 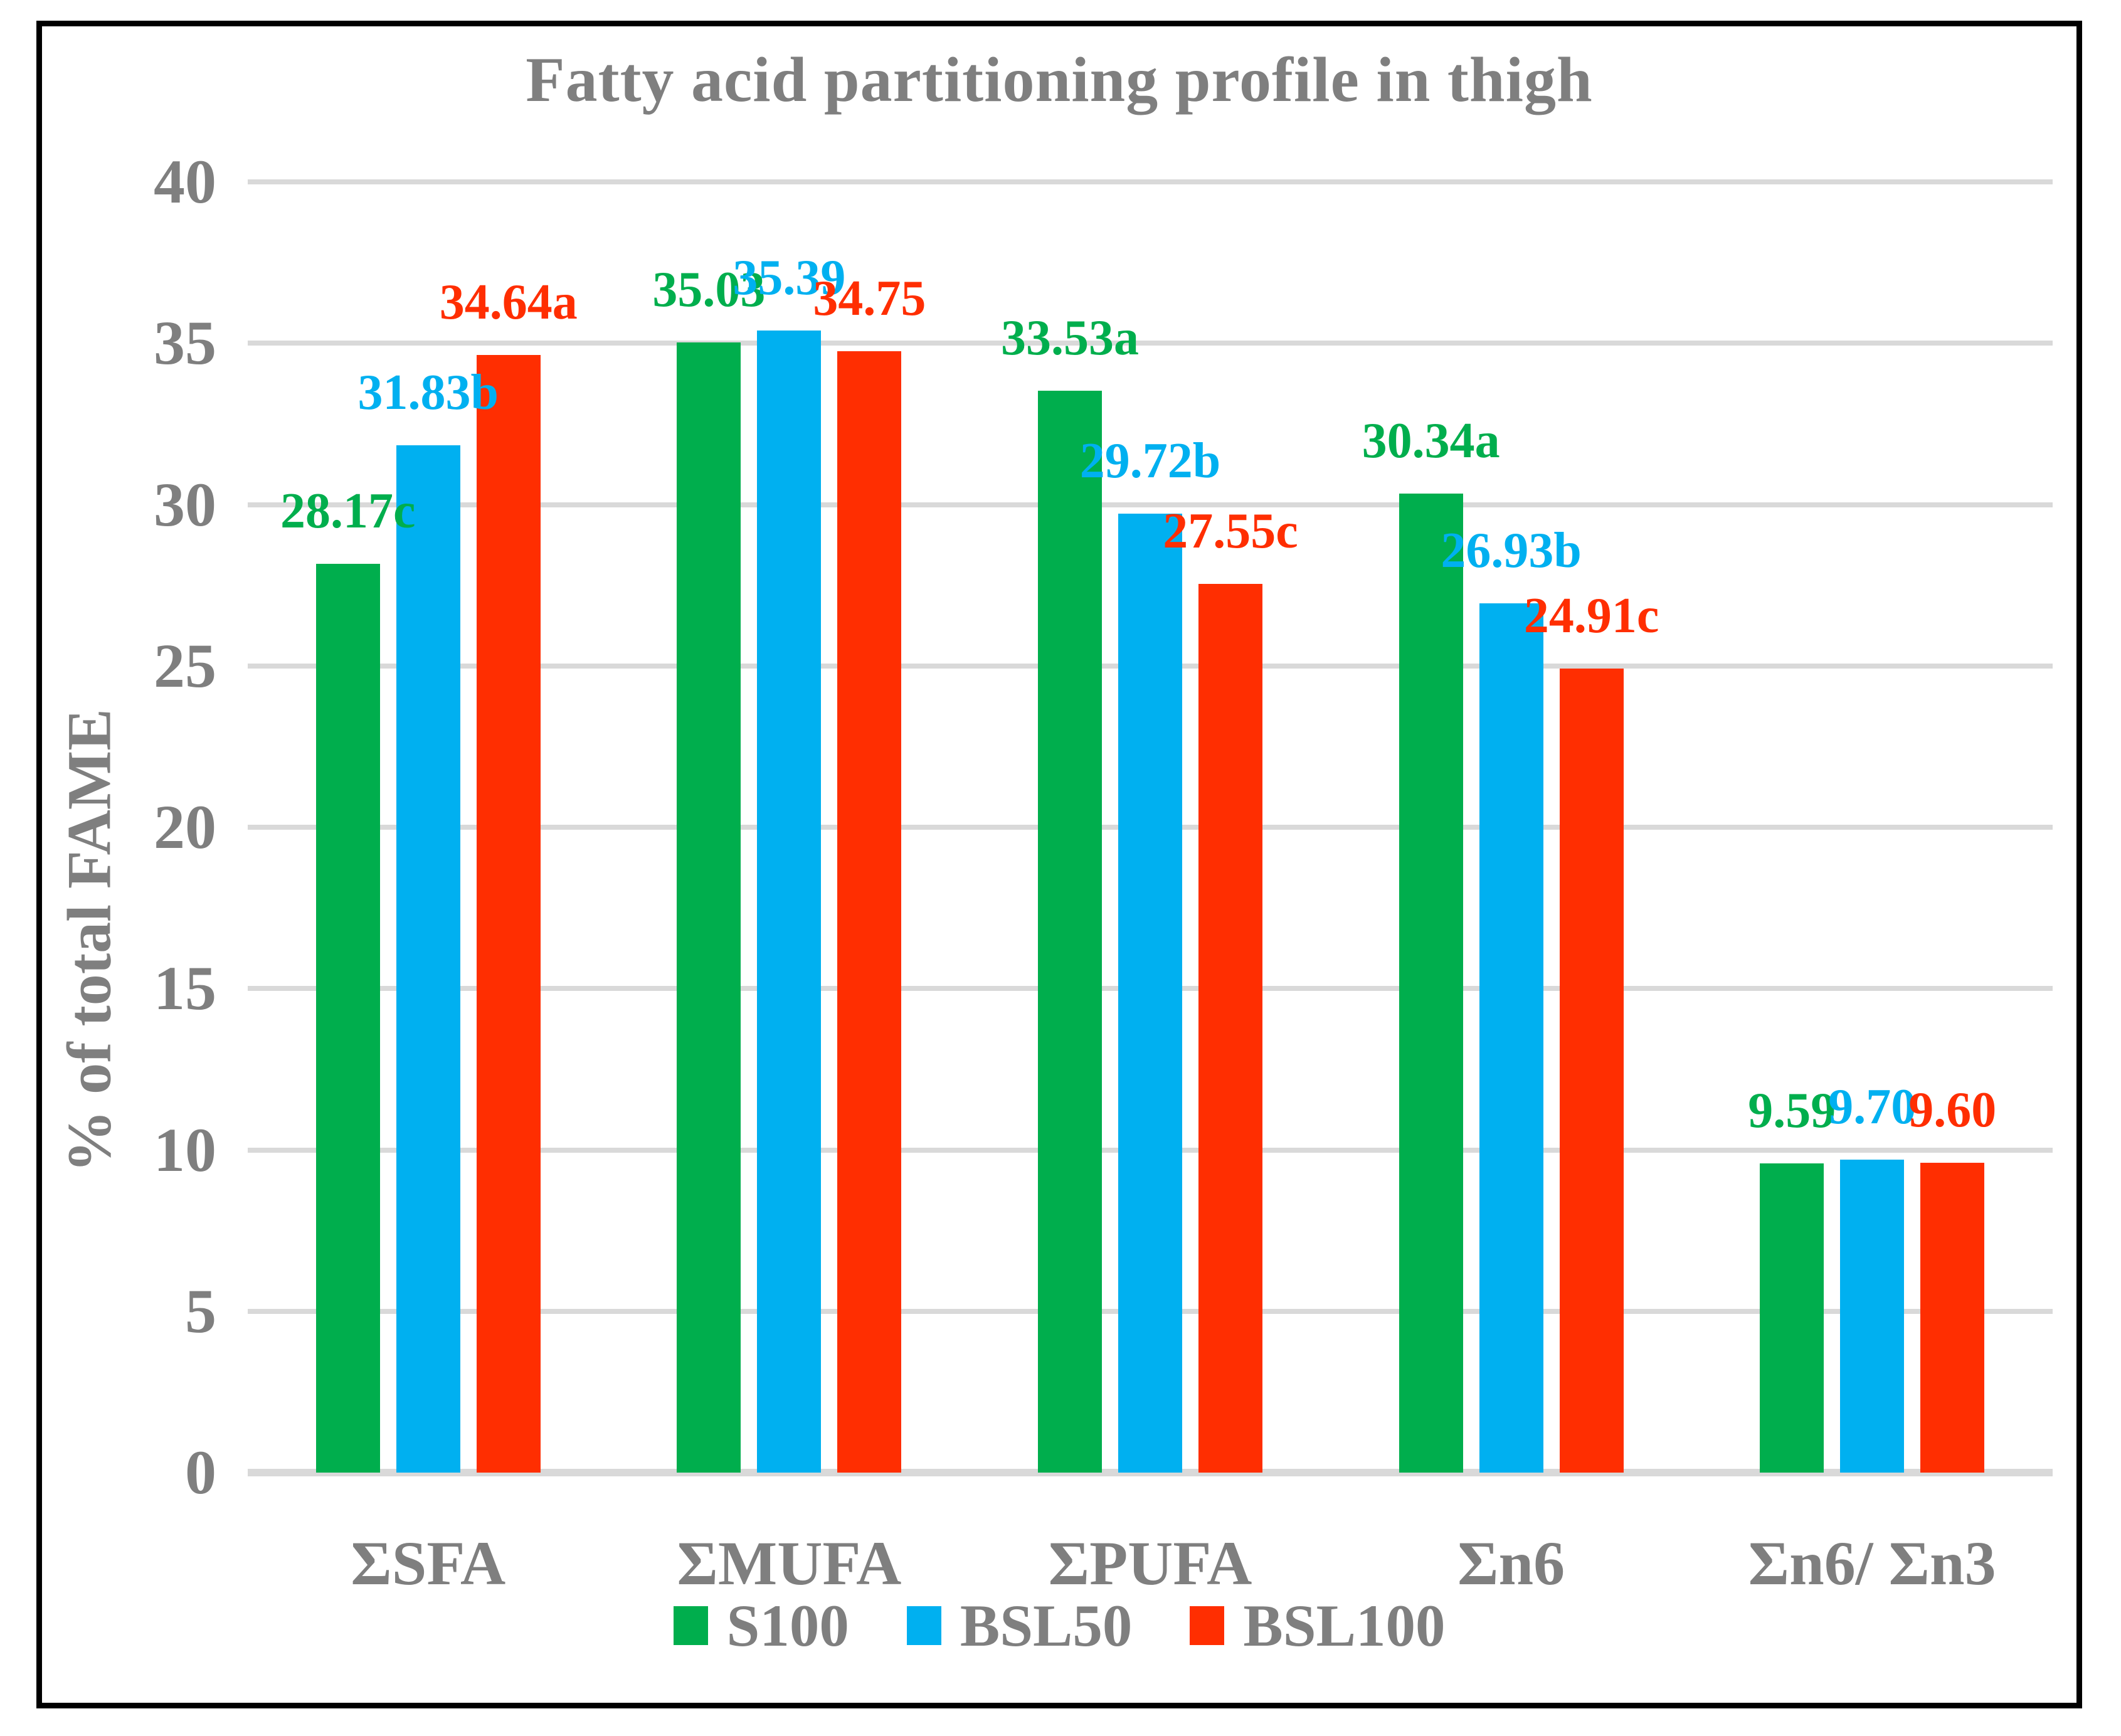 I want to click on value-label-bsl50-3: 26.93b, so click(x=1511, y=551).